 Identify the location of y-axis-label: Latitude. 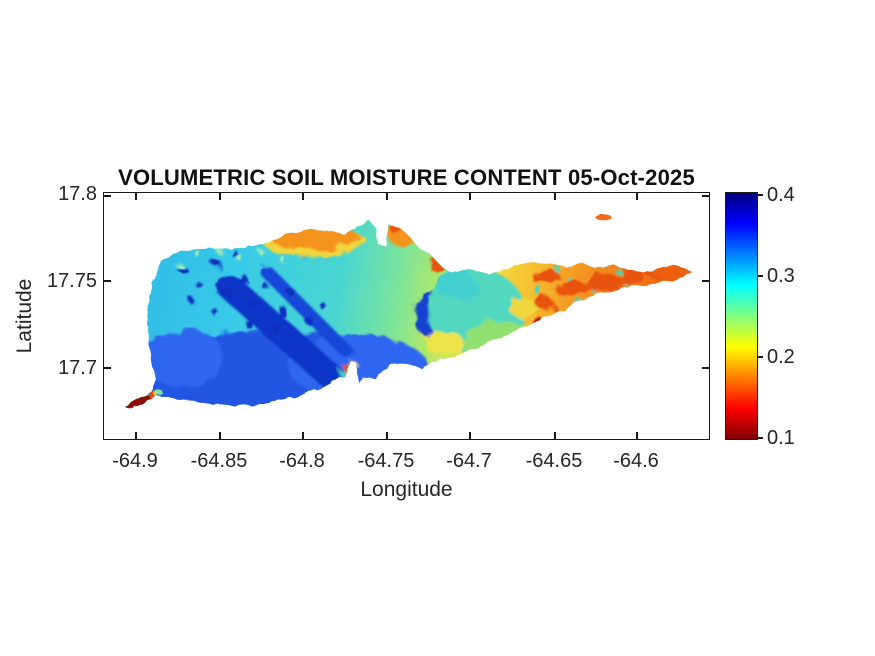
(24, 316).